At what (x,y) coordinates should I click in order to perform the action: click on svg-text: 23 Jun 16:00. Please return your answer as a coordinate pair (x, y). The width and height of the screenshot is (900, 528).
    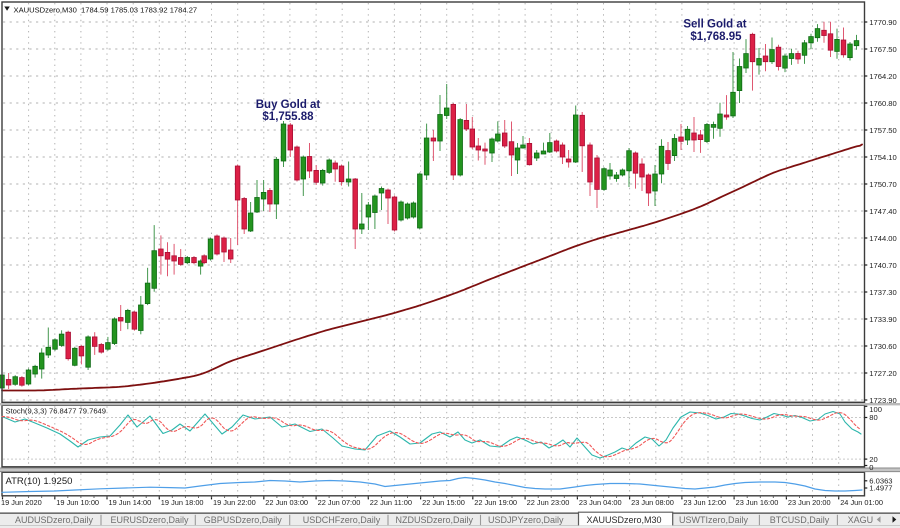
    Looking at the image, I should click on (757, 502).